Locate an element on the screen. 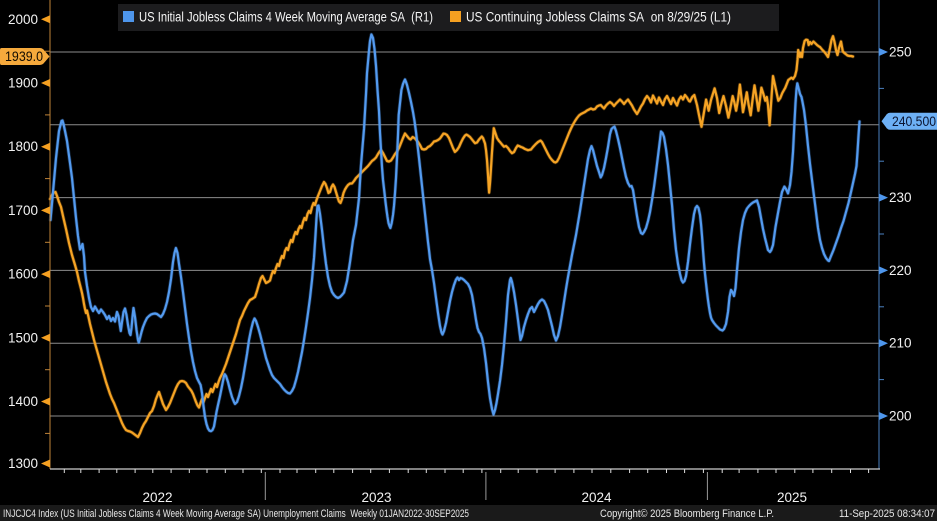 The width and height of the screenshot is (937, 521). svg-text: 210 is located at coordinates (900, 343).